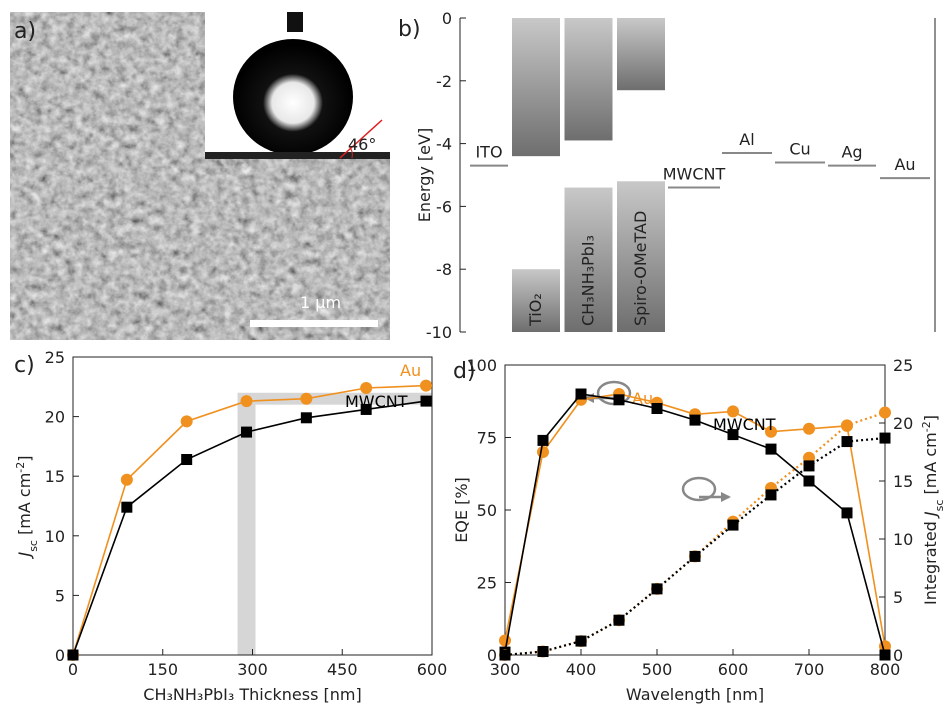  Describe the element at coordinates (60, 595) in the screenshot. I see `y-tick-label: 5` at that location.